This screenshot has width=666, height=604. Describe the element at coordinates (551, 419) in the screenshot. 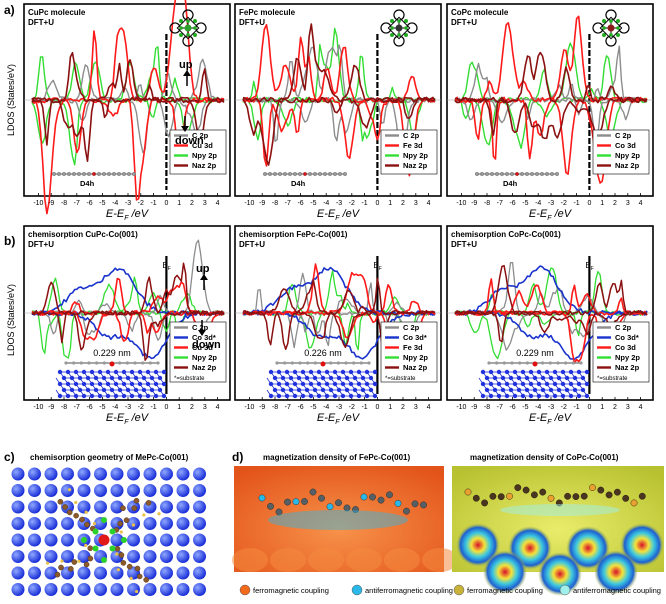

I see `row-b-xlabel: E-EF /eV` at that location.